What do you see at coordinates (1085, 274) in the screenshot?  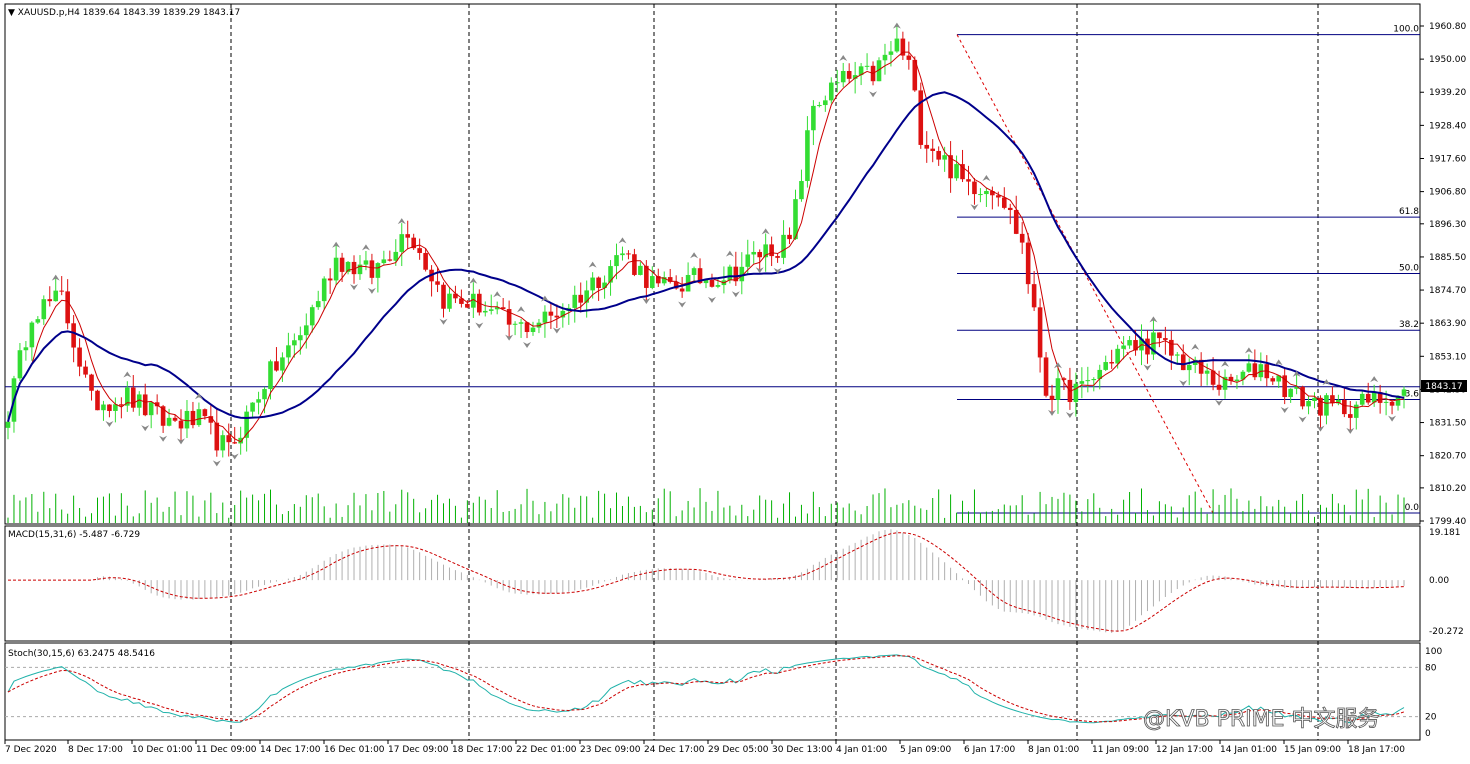 I see `fib-trendline` at bounding box center [1085, 274].